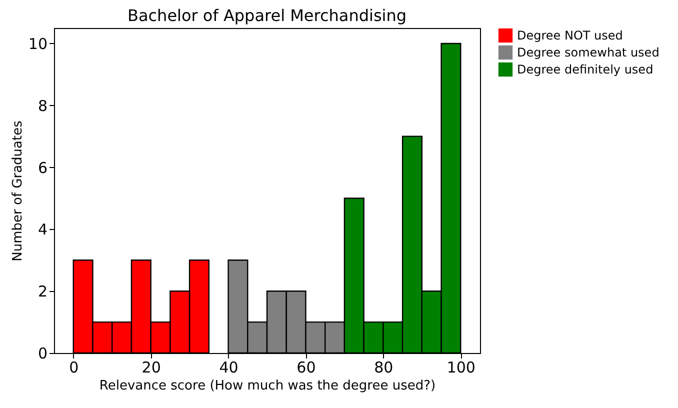  Describe the element at coordinates (306, 367) in the screenshot. I see `x-tick-label: 60` at that location.